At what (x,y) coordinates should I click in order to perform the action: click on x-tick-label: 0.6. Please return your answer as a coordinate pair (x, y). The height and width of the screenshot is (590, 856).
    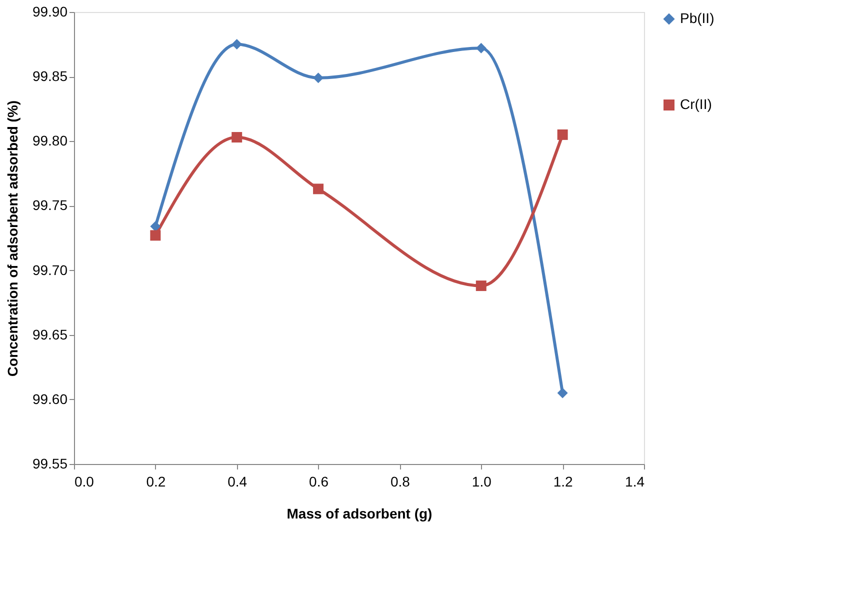
    Looking at the image, I should click on (319, 482).